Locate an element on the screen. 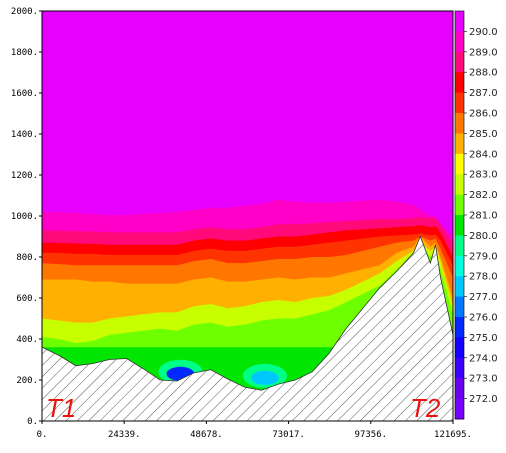 The height and width of the screenshot is (453, 506). colorbar-label: 276.0 is located at coordinates (483, 318).